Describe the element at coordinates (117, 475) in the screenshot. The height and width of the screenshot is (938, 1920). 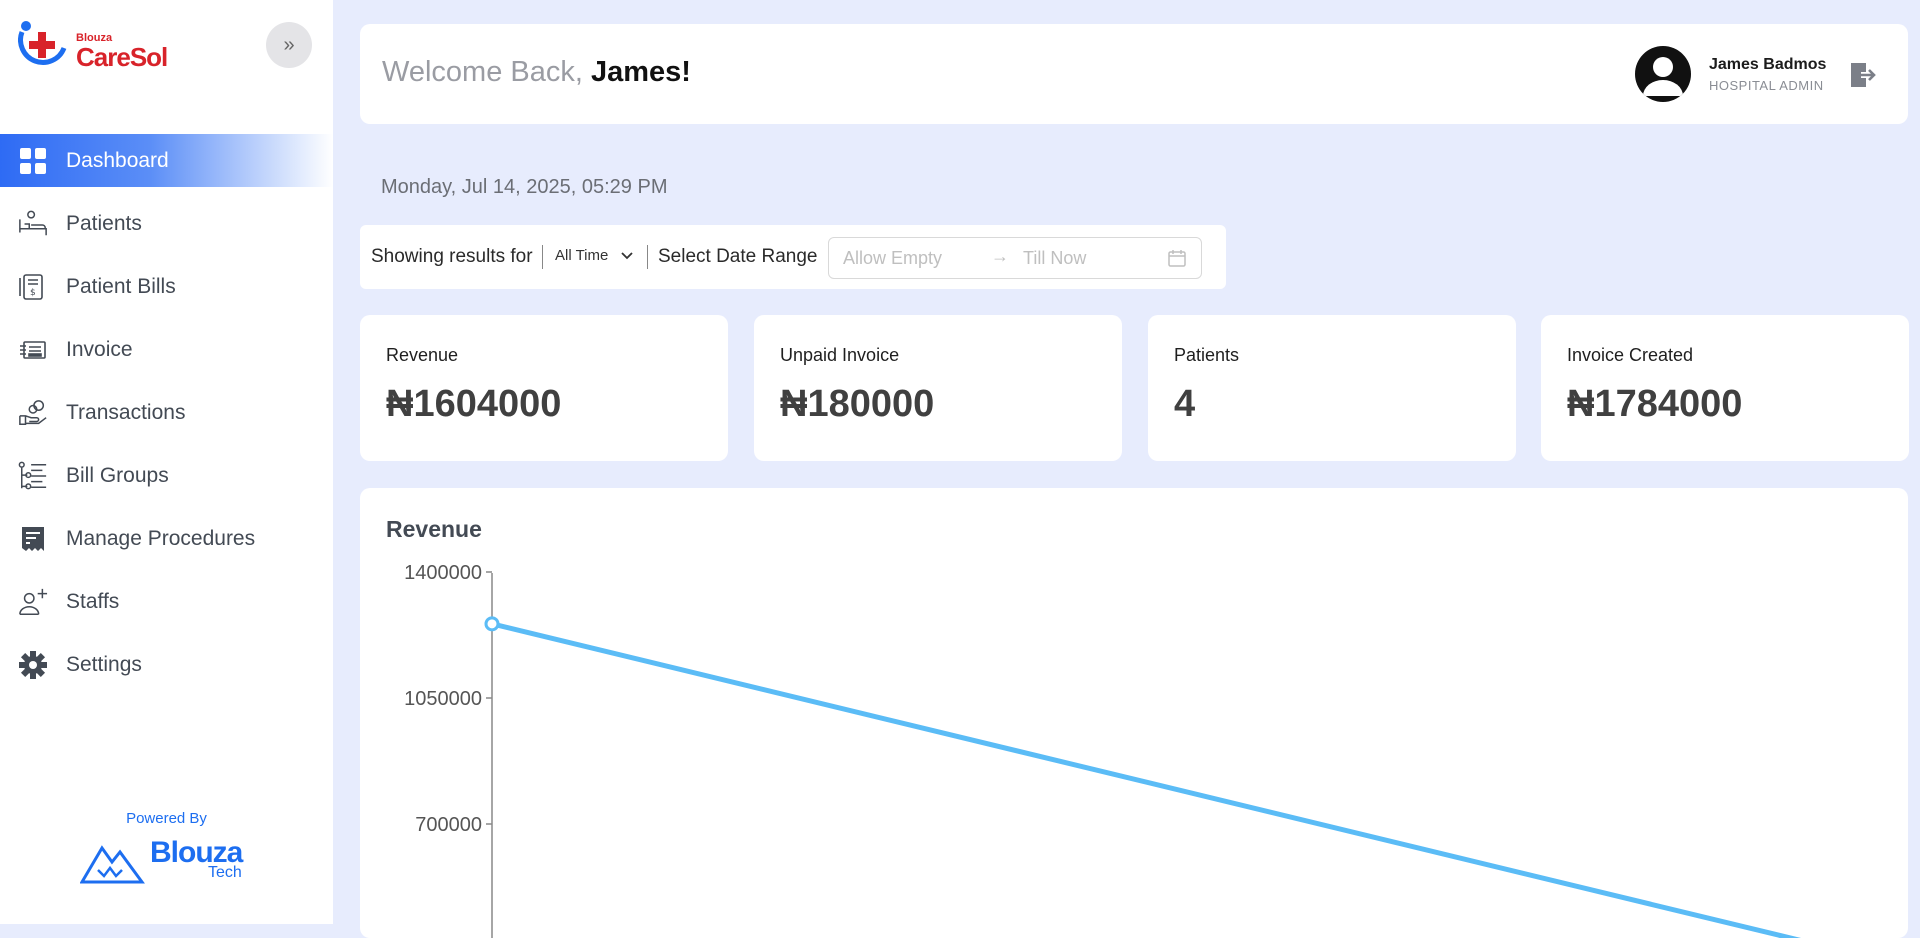
I see `sidebar-item-label: Bill Groups` at that location.